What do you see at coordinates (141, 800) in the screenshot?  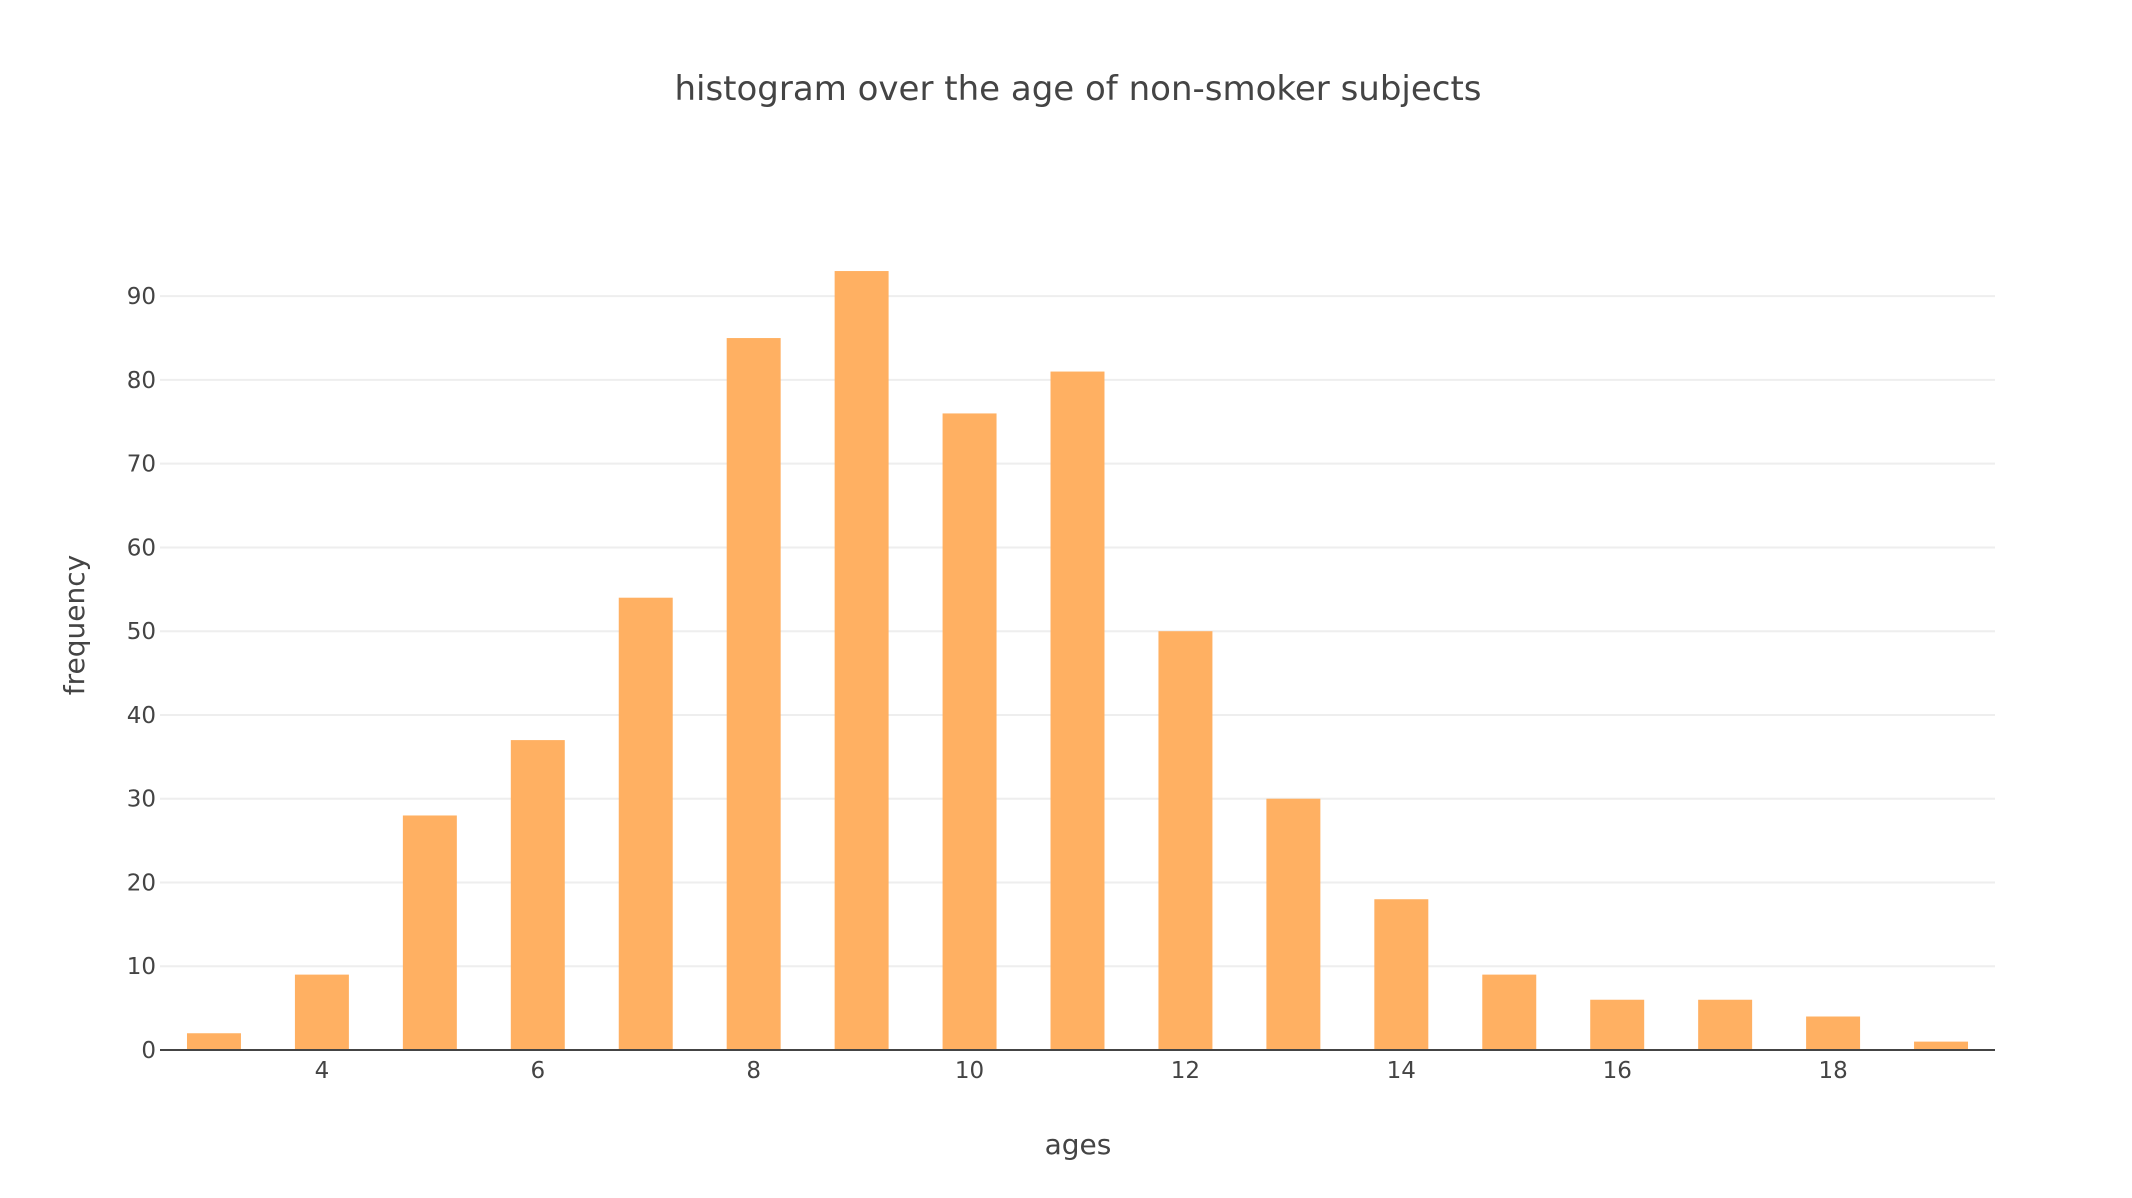 I see `y-tick-label: 30` at bounding box center [141, 800].